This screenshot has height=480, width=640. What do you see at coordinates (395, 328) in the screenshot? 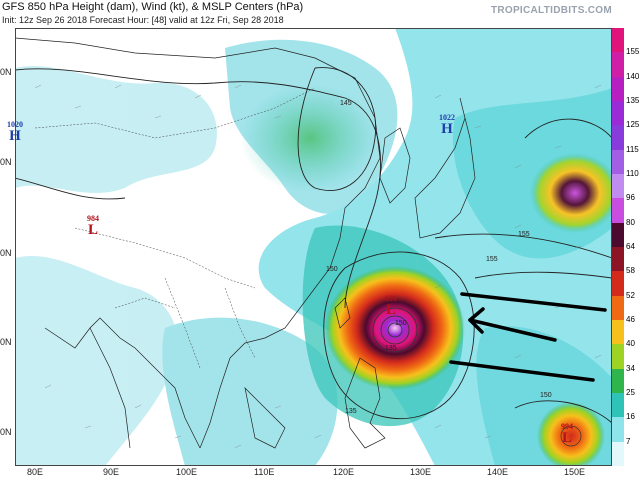
I see `typhoon-system` at bounding box center [395, 328].